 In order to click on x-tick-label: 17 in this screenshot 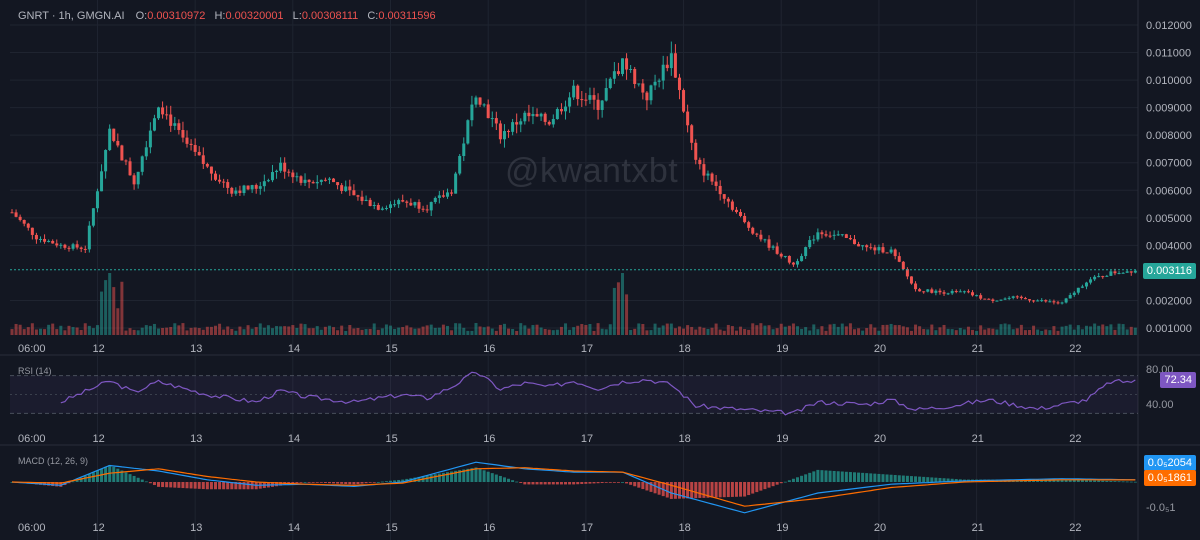, I will do `click(587, 528)`.